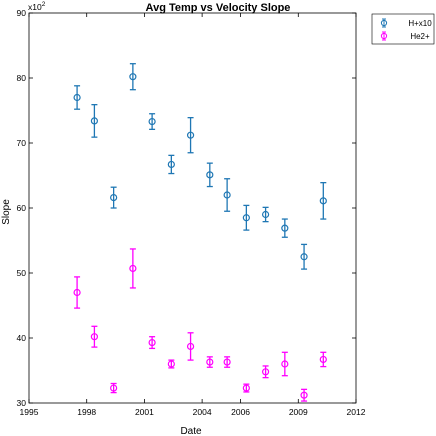 The height and width of the screenshot is (436, 436). I want to click on y-exponent-label: x102, so click(37, 6).